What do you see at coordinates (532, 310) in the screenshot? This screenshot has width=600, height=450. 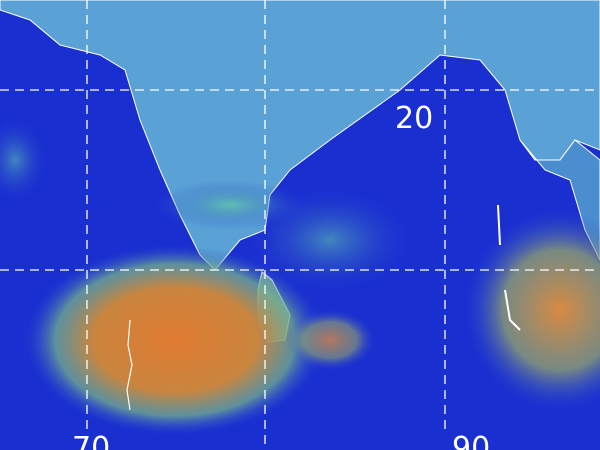 I see `cyclone-system-east` at bounding box center [532, 310].